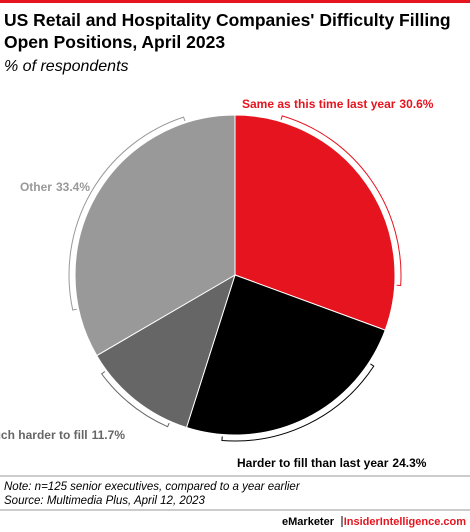 This screenshot has height=532, width=470. Describe the element at coordinates (235, 1) in the screenshot. I see `top-bar` at that location.